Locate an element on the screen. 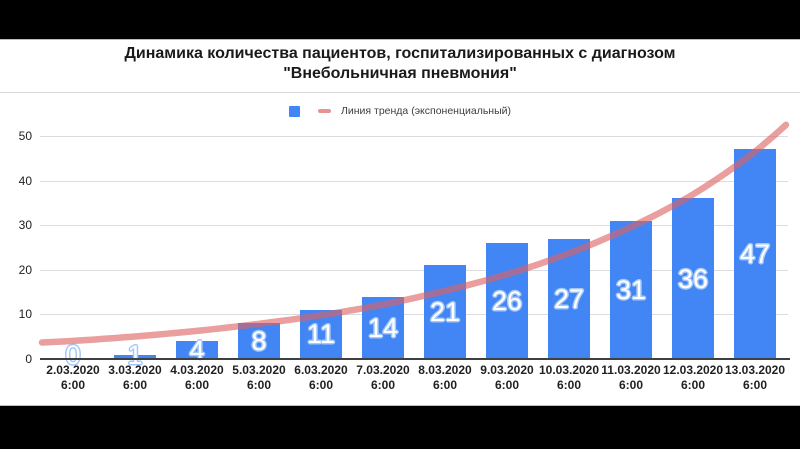 Image resolution: width=800 pixels, height=449 pixels. bar-slot: 47 is located at coordinates (755, 247).